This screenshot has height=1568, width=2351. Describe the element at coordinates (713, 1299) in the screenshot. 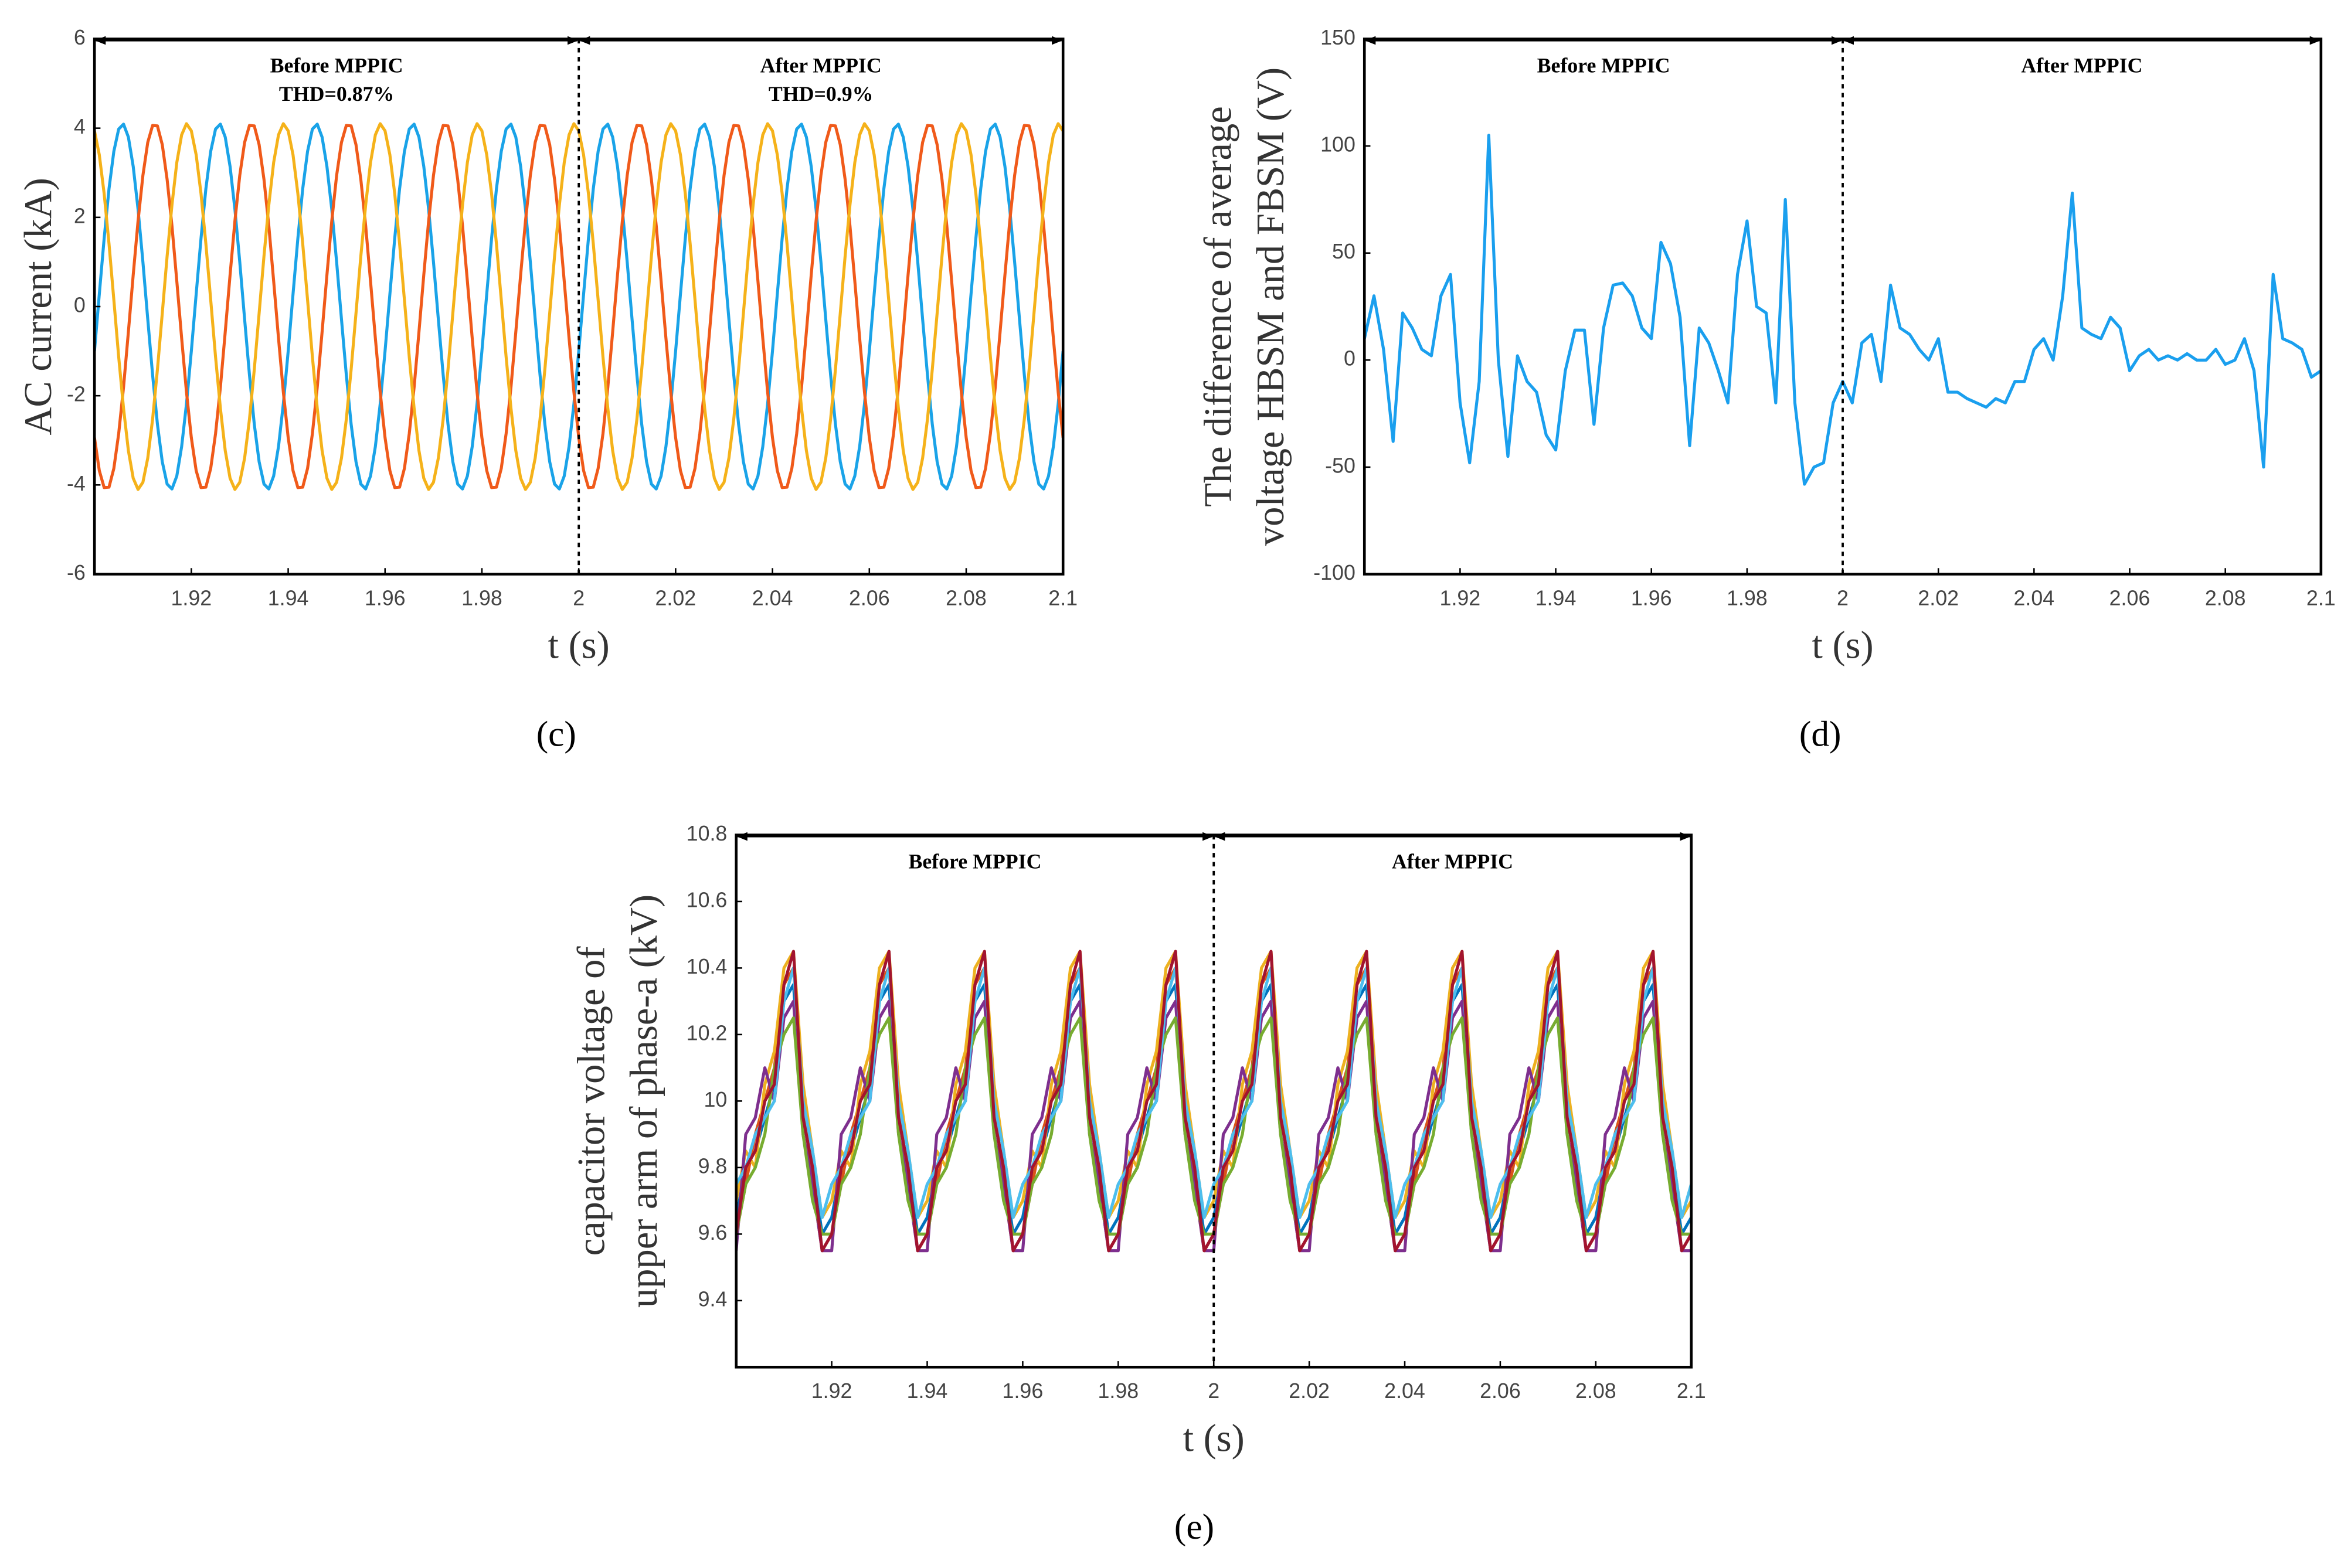

I see `y-tick-label: 9.4` at that location.